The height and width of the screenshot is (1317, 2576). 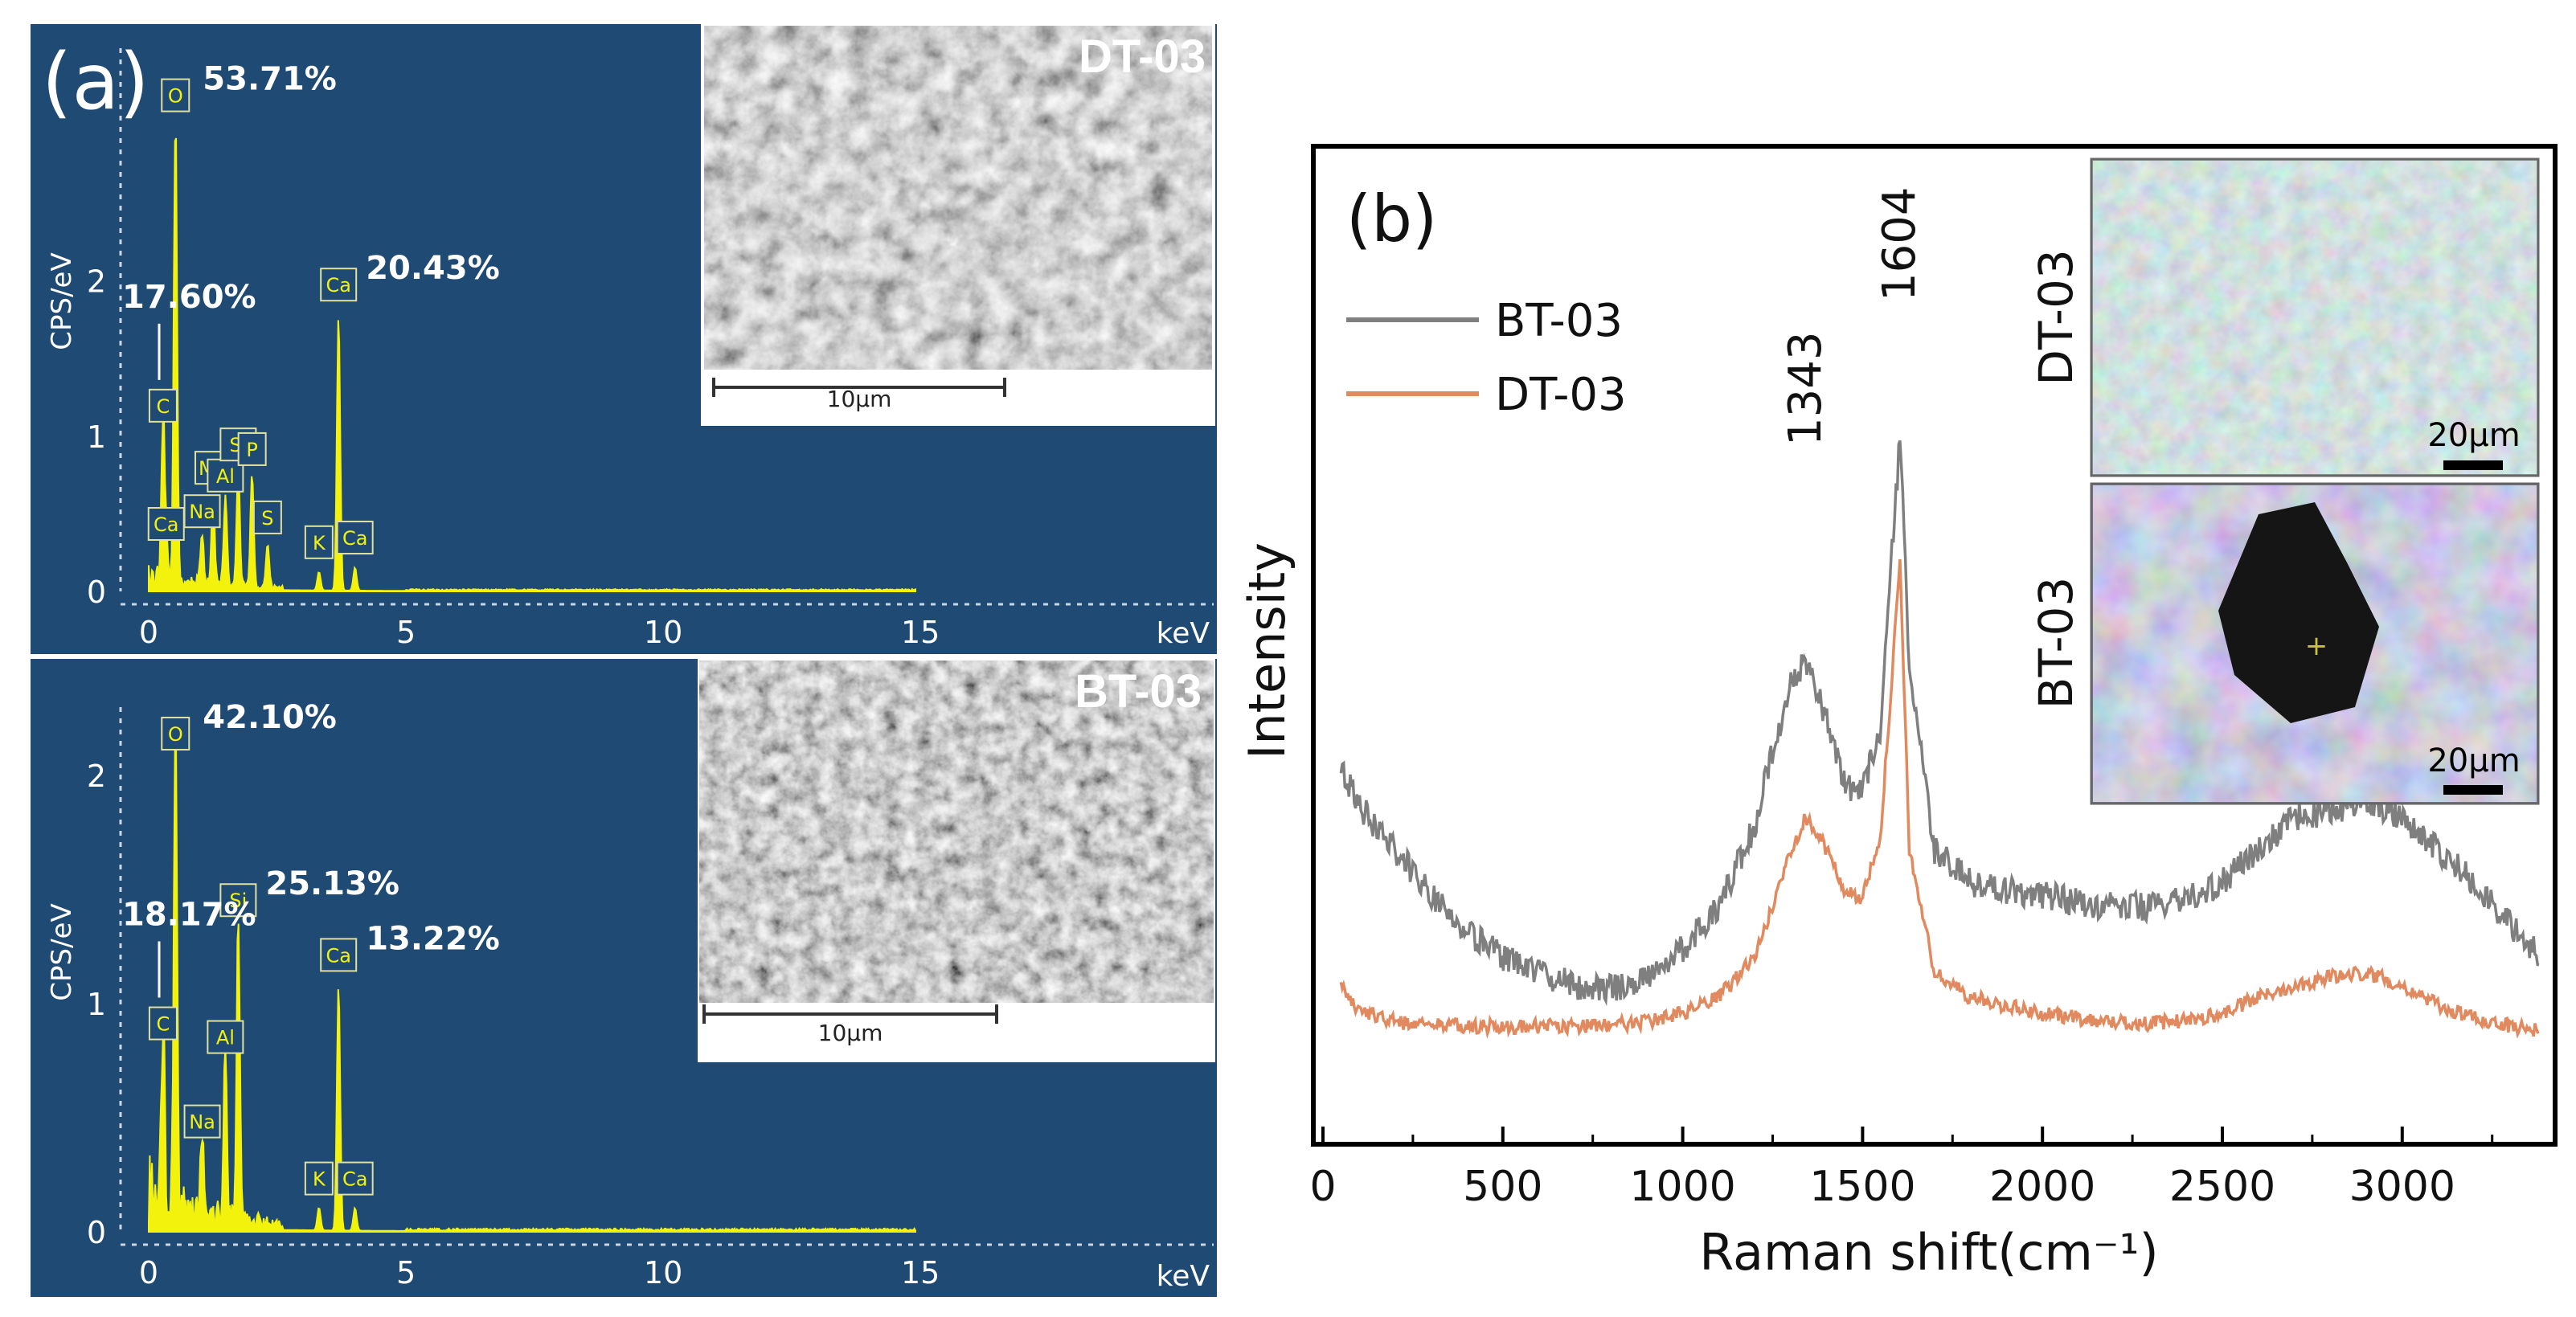 I want to click on eds-peak-labels: COCaNaMgAlSiPSKCaCa53.71%17.60%20.43%, so click(x=311, y=310).